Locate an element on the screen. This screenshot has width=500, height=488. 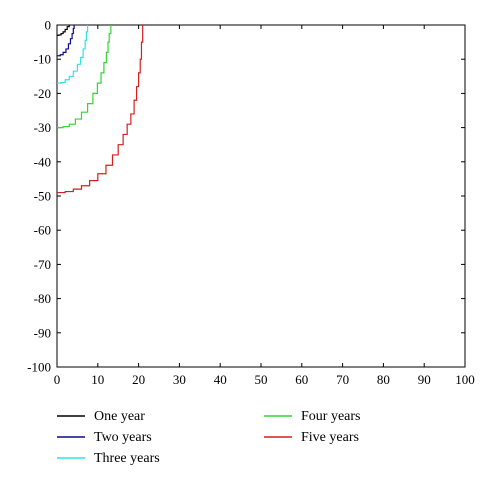
series-layer is located at coordinates (100, 109).